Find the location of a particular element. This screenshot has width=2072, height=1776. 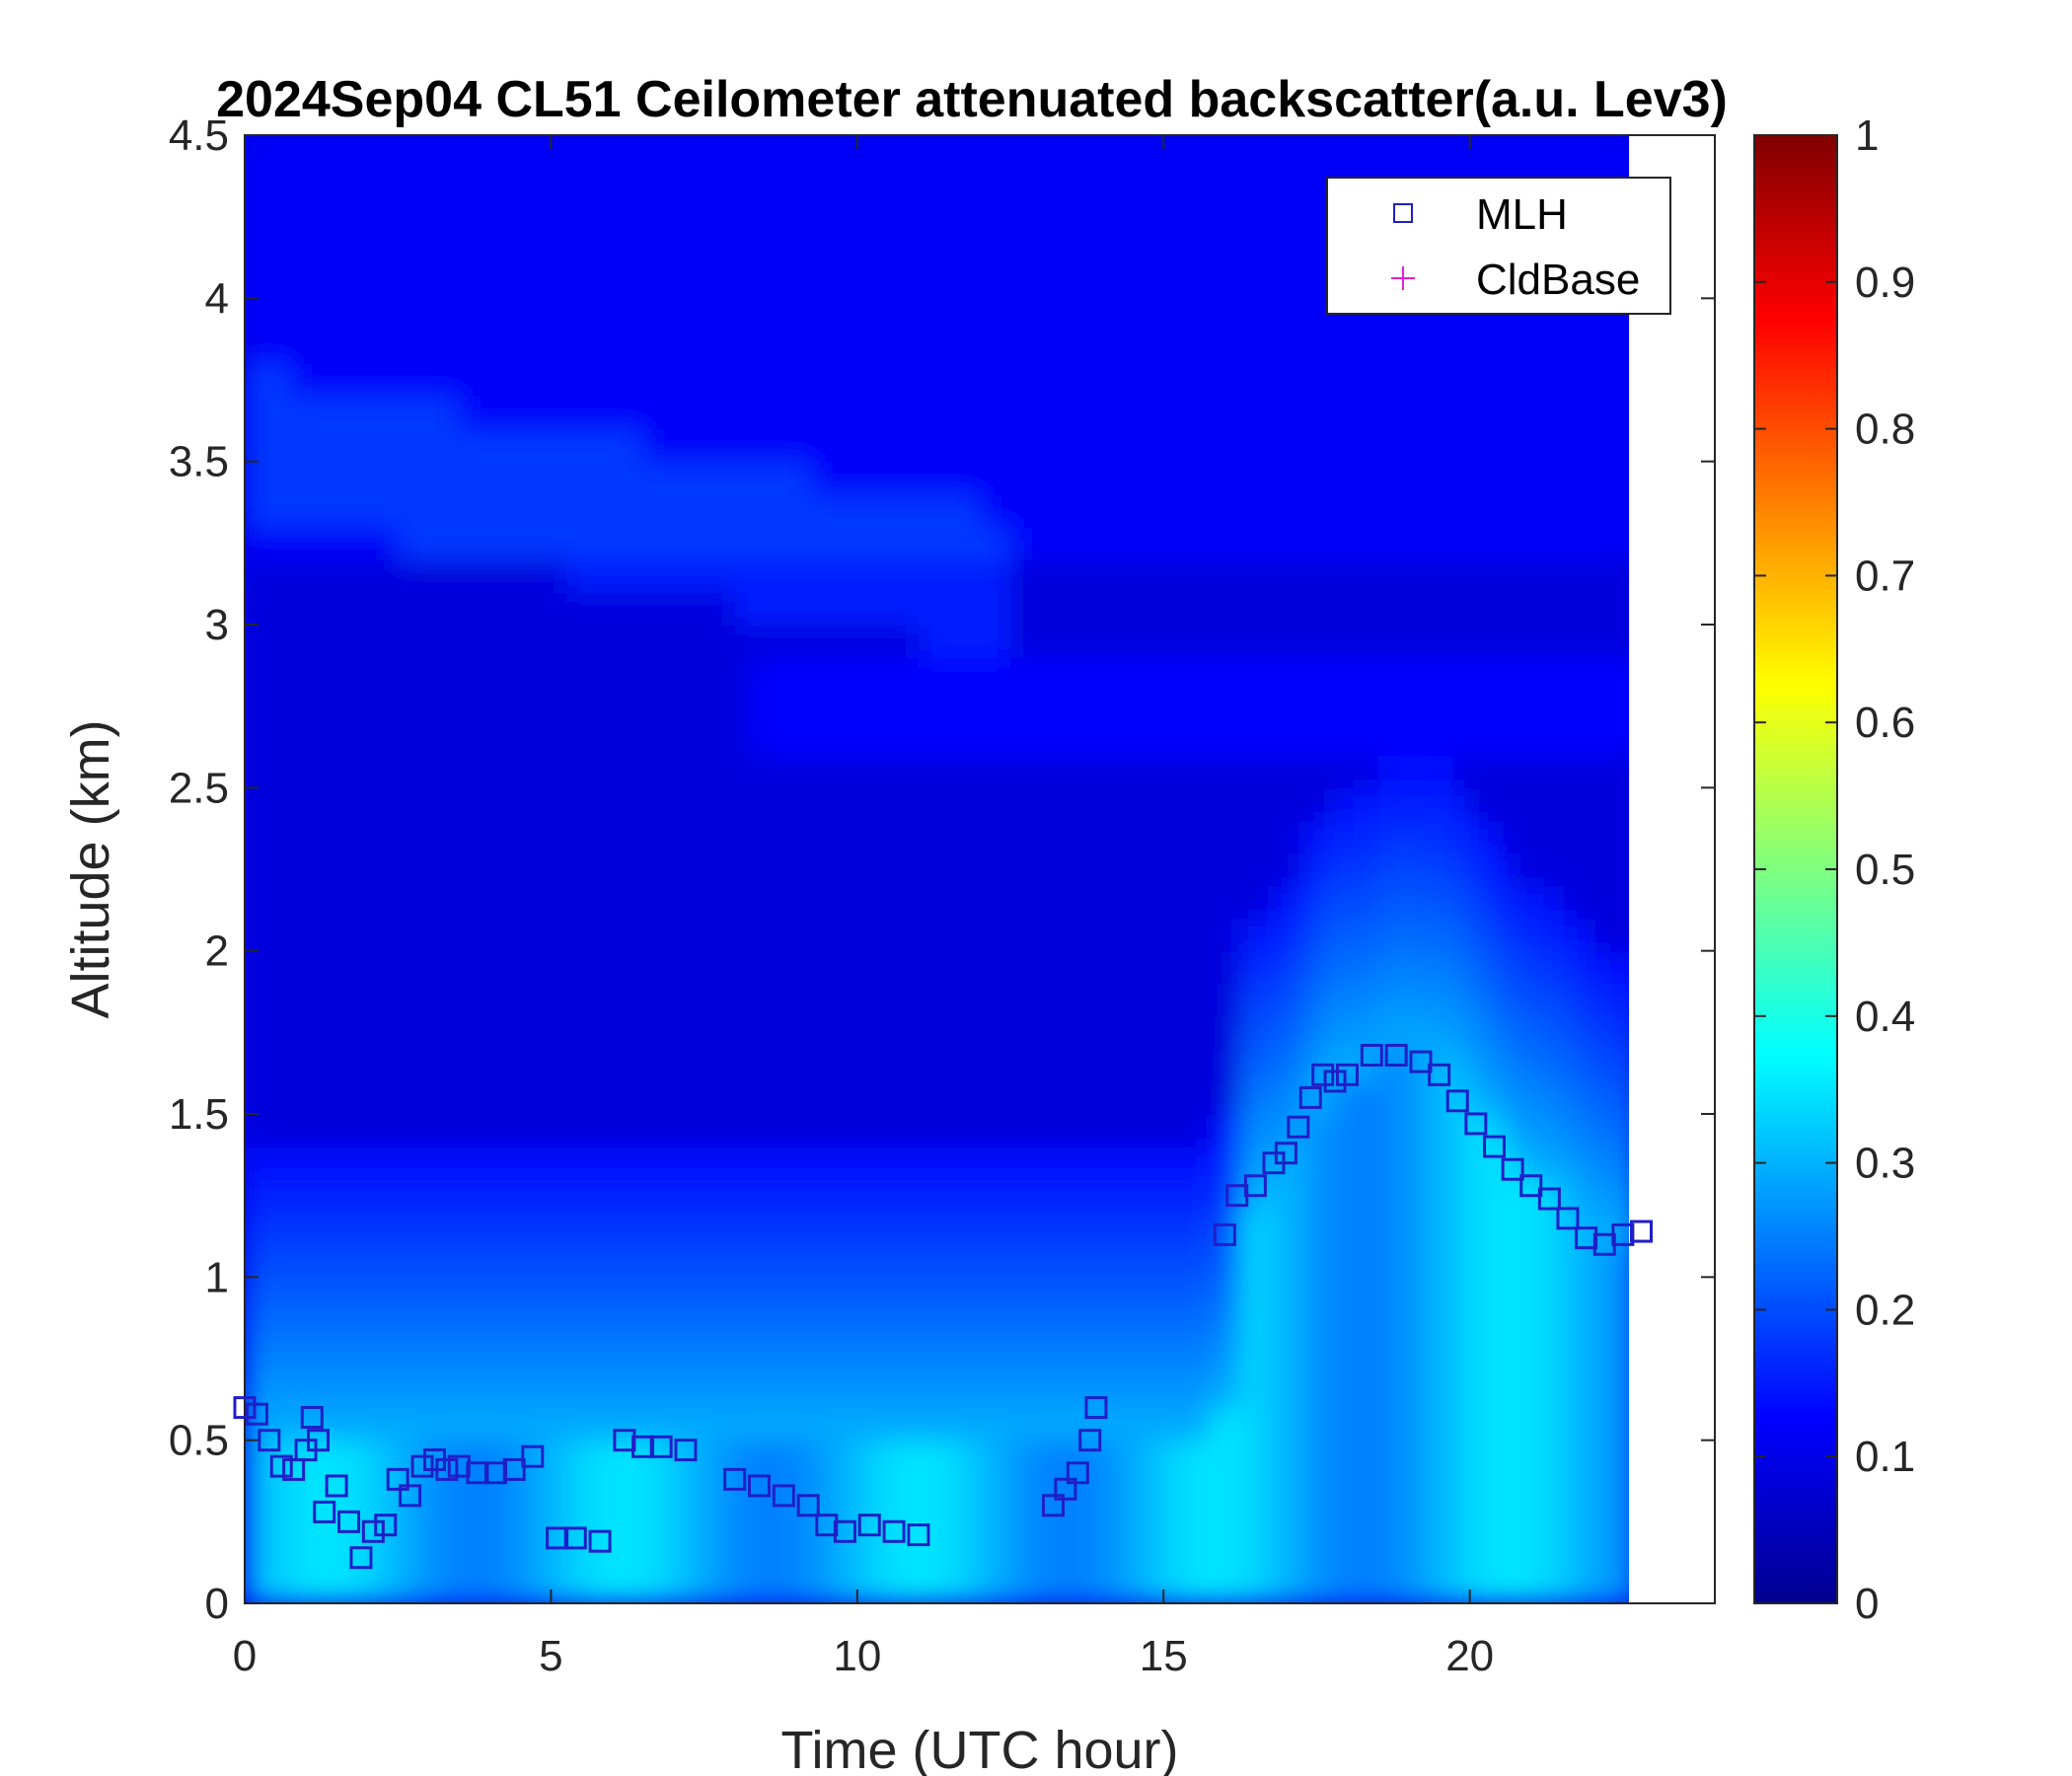

y-tick-label: 3 is located at coordinates (217, 625).